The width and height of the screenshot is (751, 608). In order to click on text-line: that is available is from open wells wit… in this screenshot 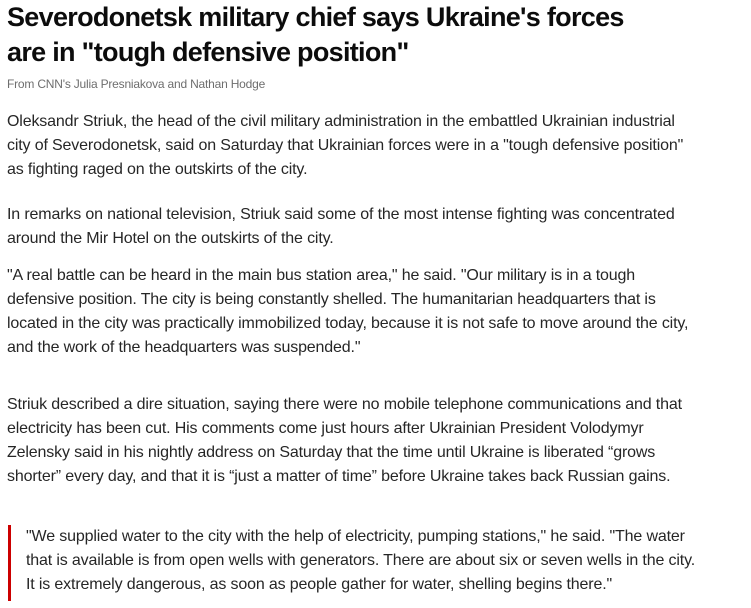, I will do `click(361, 560)`.